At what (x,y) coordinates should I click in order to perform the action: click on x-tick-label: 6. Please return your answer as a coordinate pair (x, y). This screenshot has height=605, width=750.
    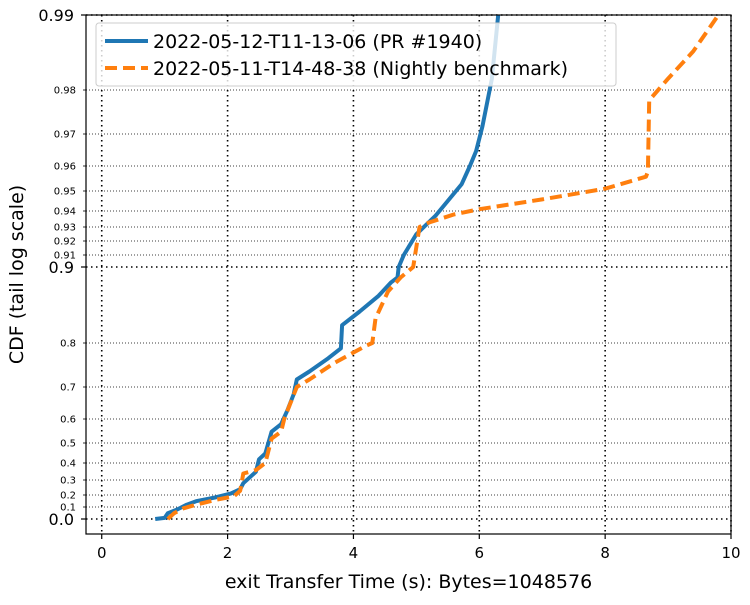
    Looking at the image, I should click on (480, 553).